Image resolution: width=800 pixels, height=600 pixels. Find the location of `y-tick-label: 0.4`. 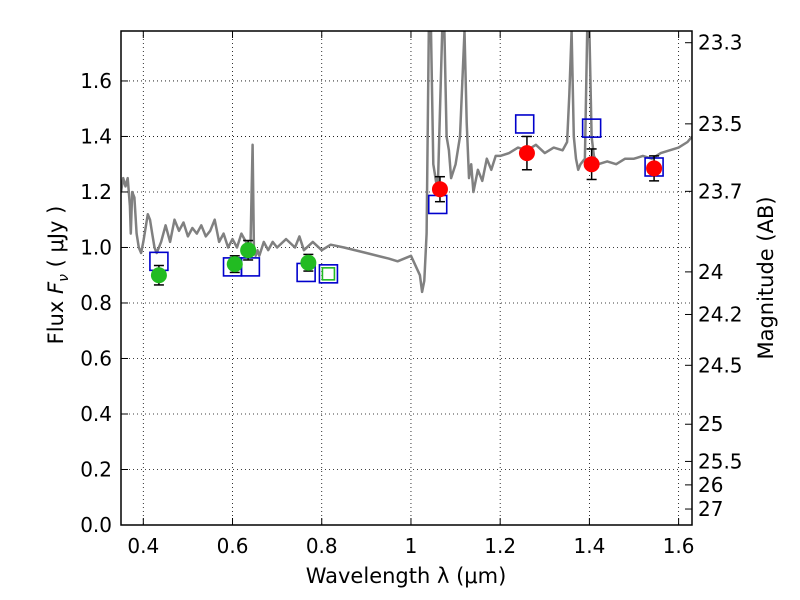

y-tick-label: 0.4 is located at coordinates (96, 414).